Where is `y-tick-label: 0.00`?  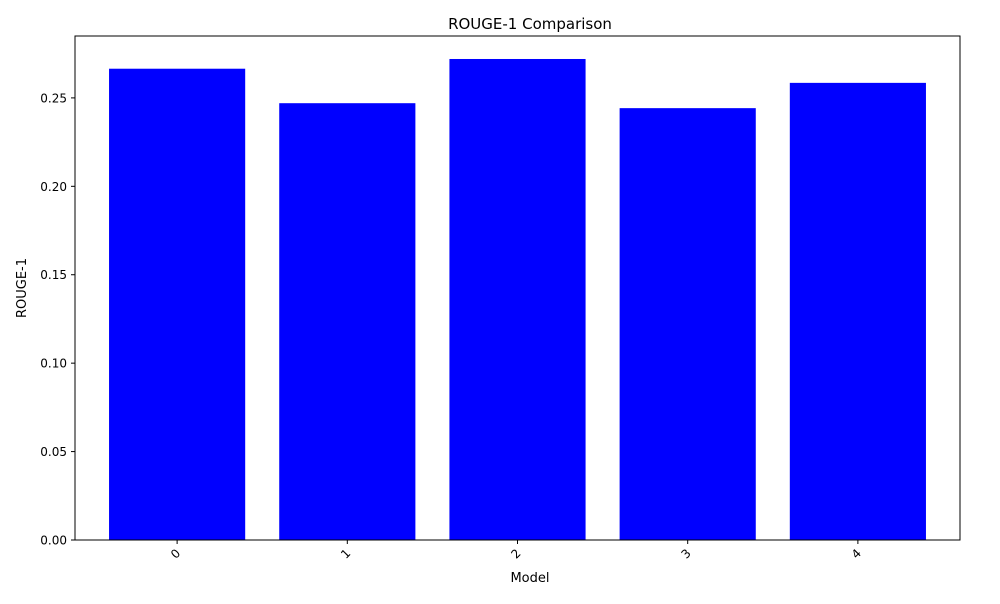
y-tick-label: 0.00 is located at coordinates (53, 541).